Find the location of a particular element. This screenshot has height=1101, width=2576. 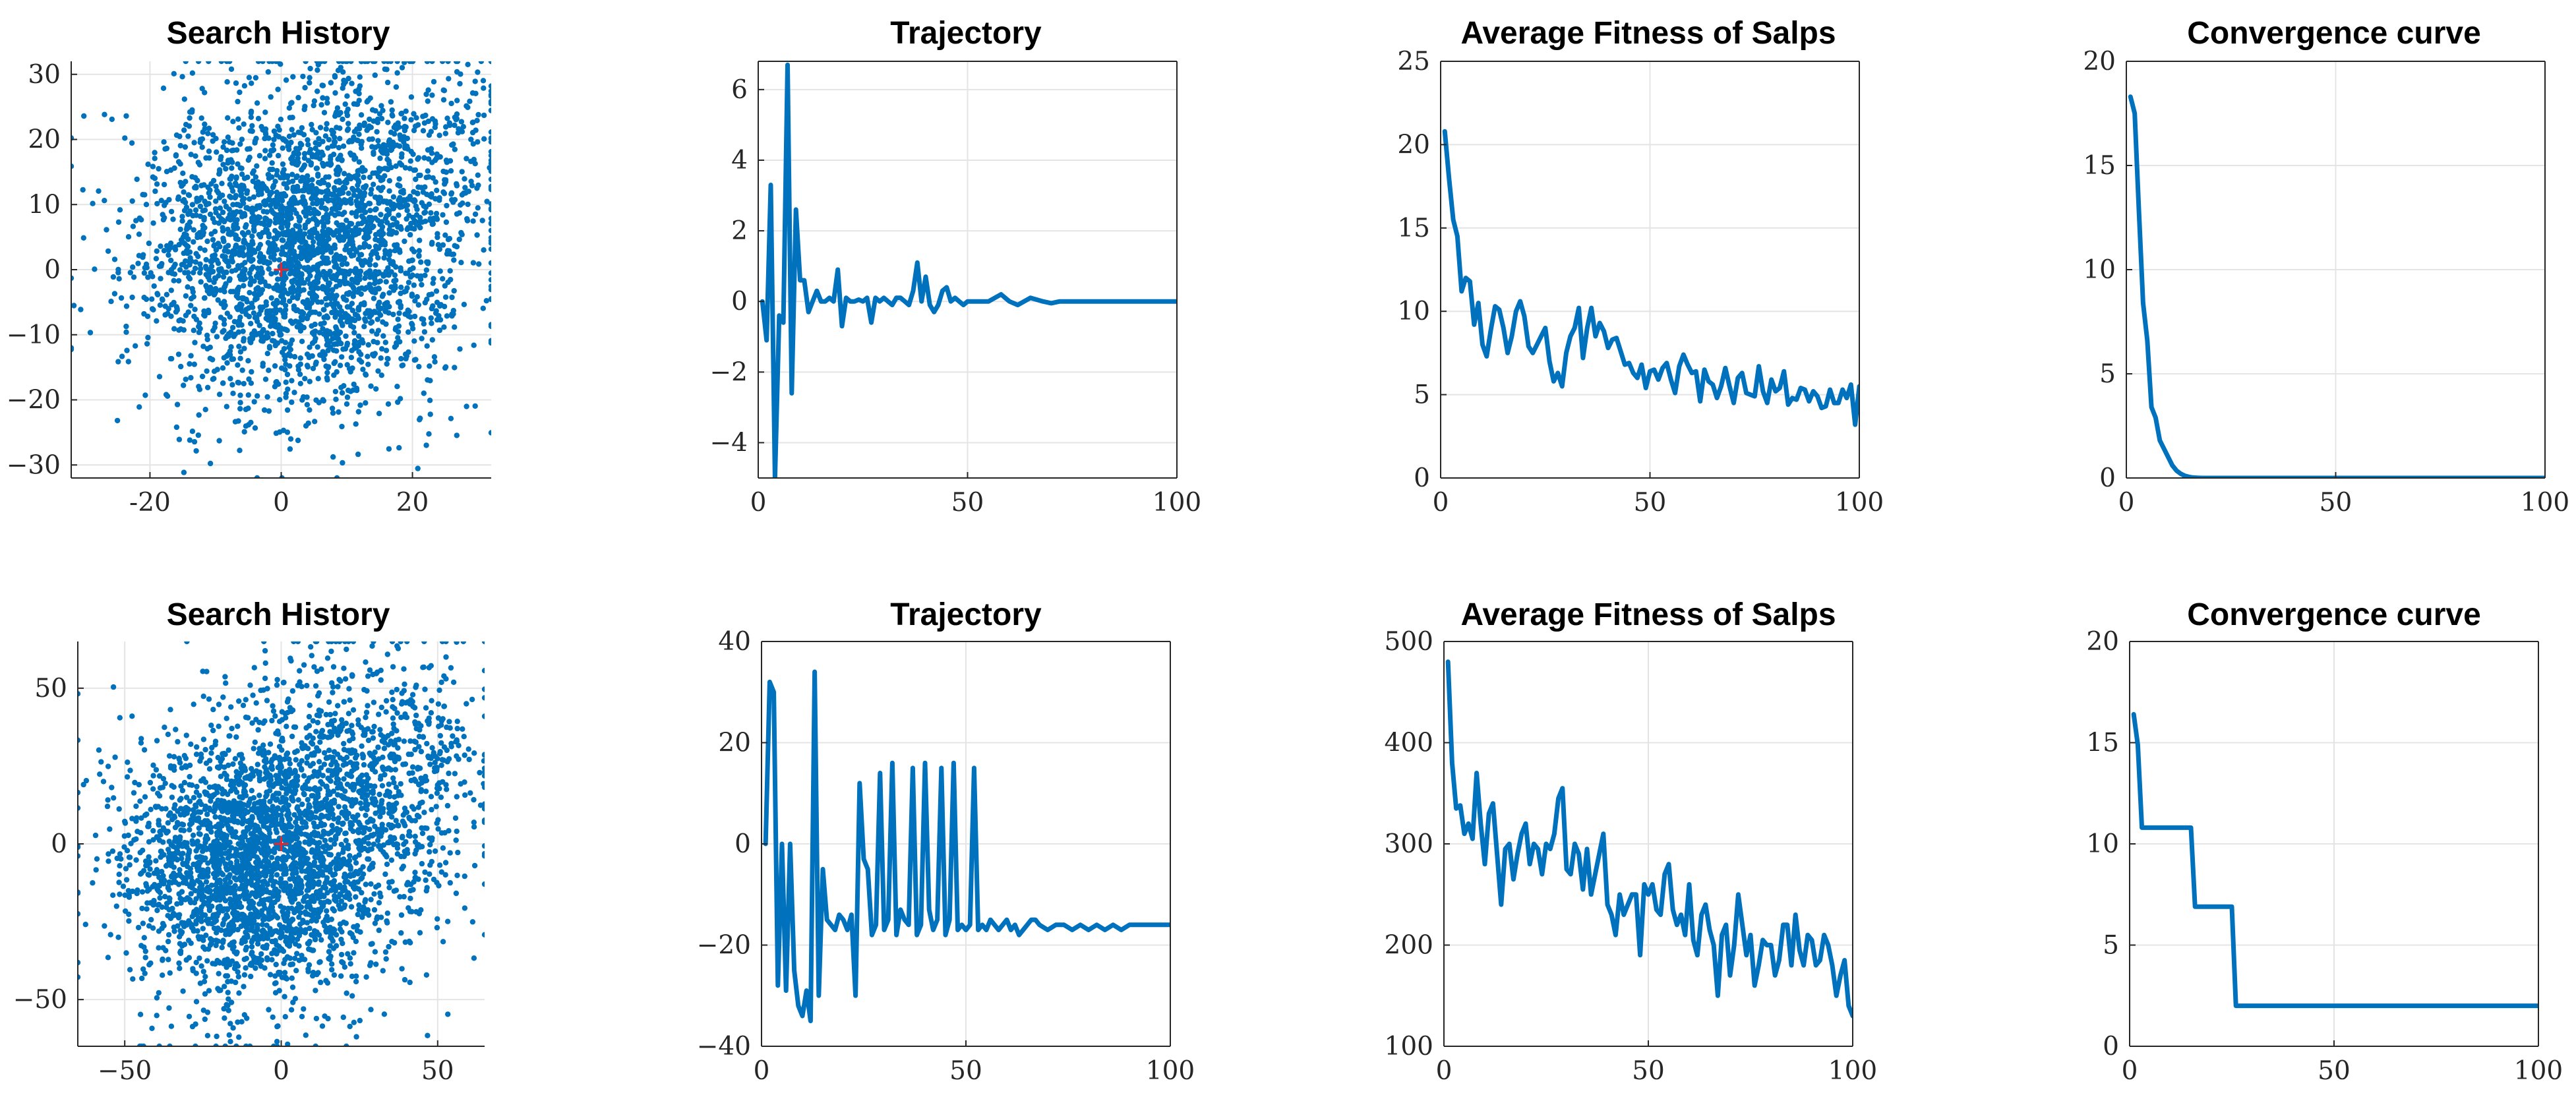

y-tick-label: −2 is located at coordinates (729, 372).